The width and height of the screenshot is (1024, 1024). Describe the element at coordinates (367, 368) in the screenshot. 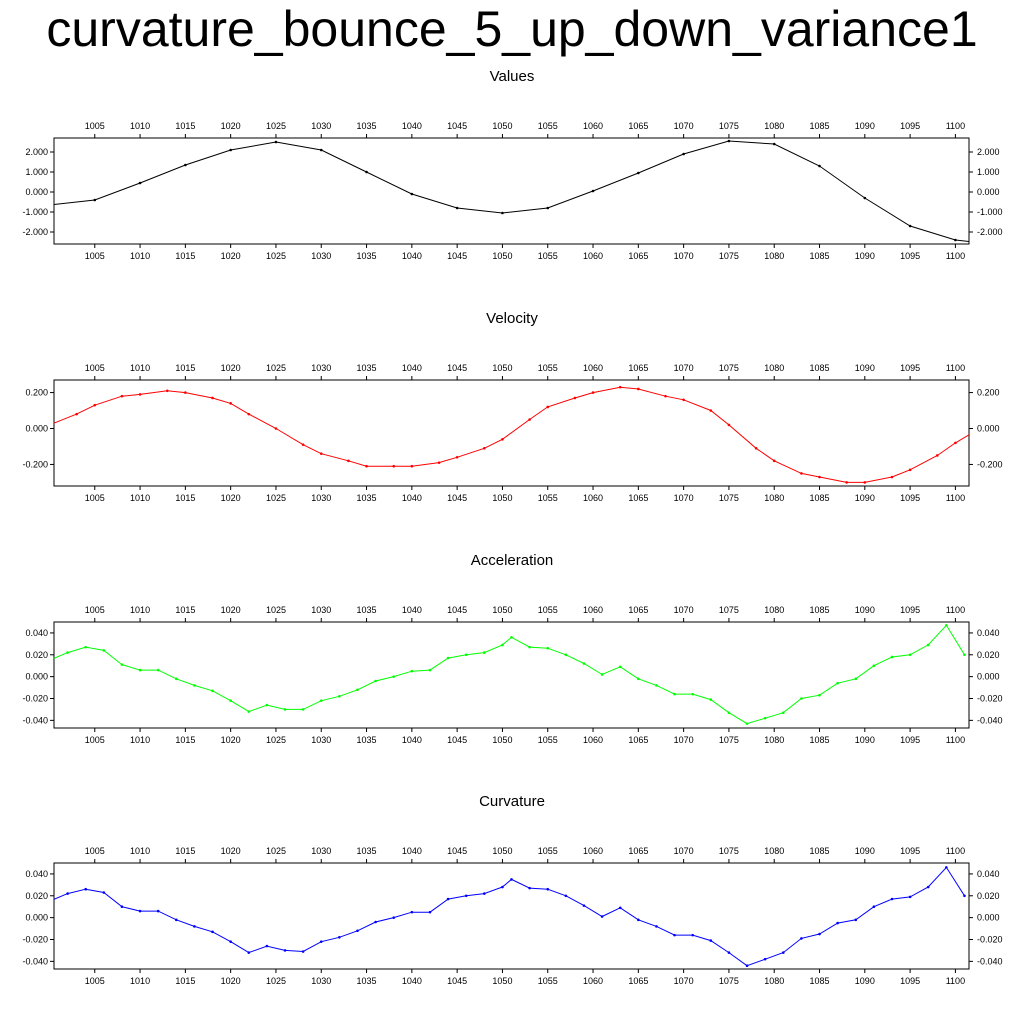

I see `velocity-xtick-label-top: 1035` at that location.